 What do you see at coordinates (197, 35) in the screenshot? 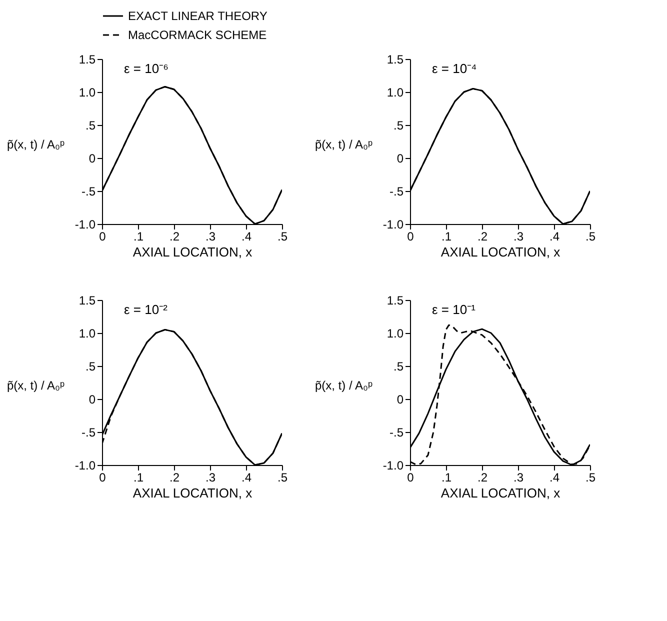
I see `legend-label: MacCORMACK SCHEME` at bounding box center [197, 35].